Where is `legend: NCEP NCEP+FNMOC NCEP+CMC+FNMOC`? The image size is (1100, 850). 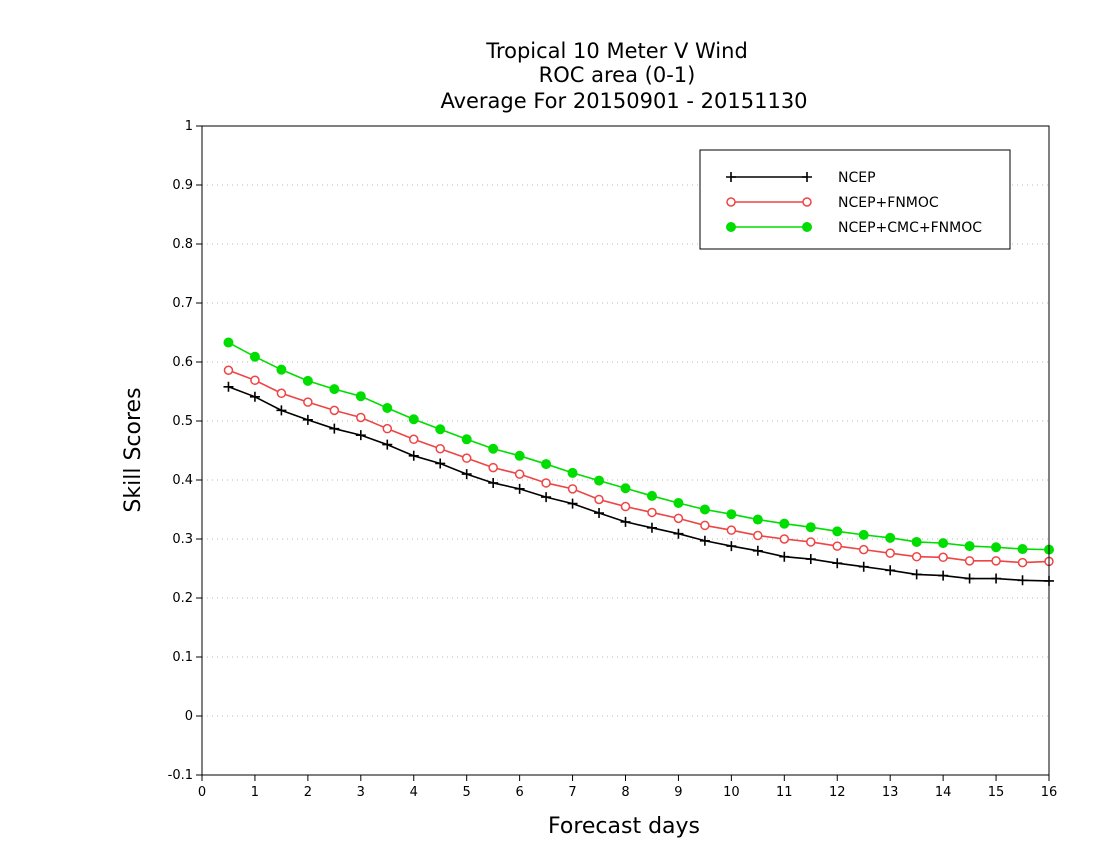 legend: NCEP NCEP+FNMOC NCEP+CMC+FNMOC is located at coordinates (855, 199).